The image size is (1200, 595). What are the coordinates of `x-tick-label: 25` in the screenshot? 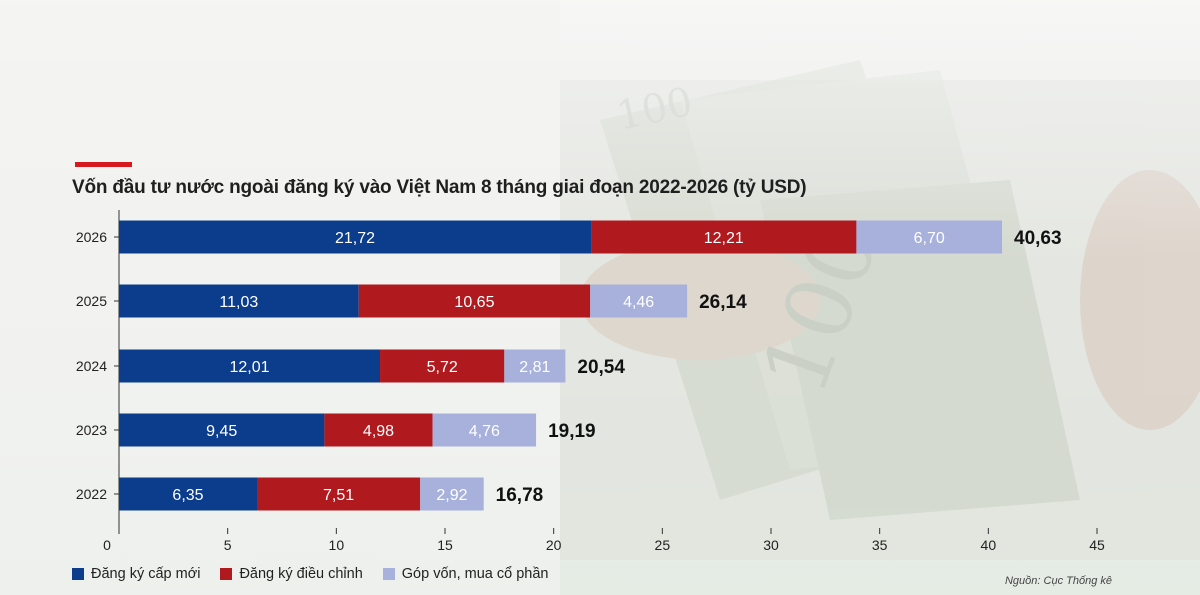 It's located at (663, 545).